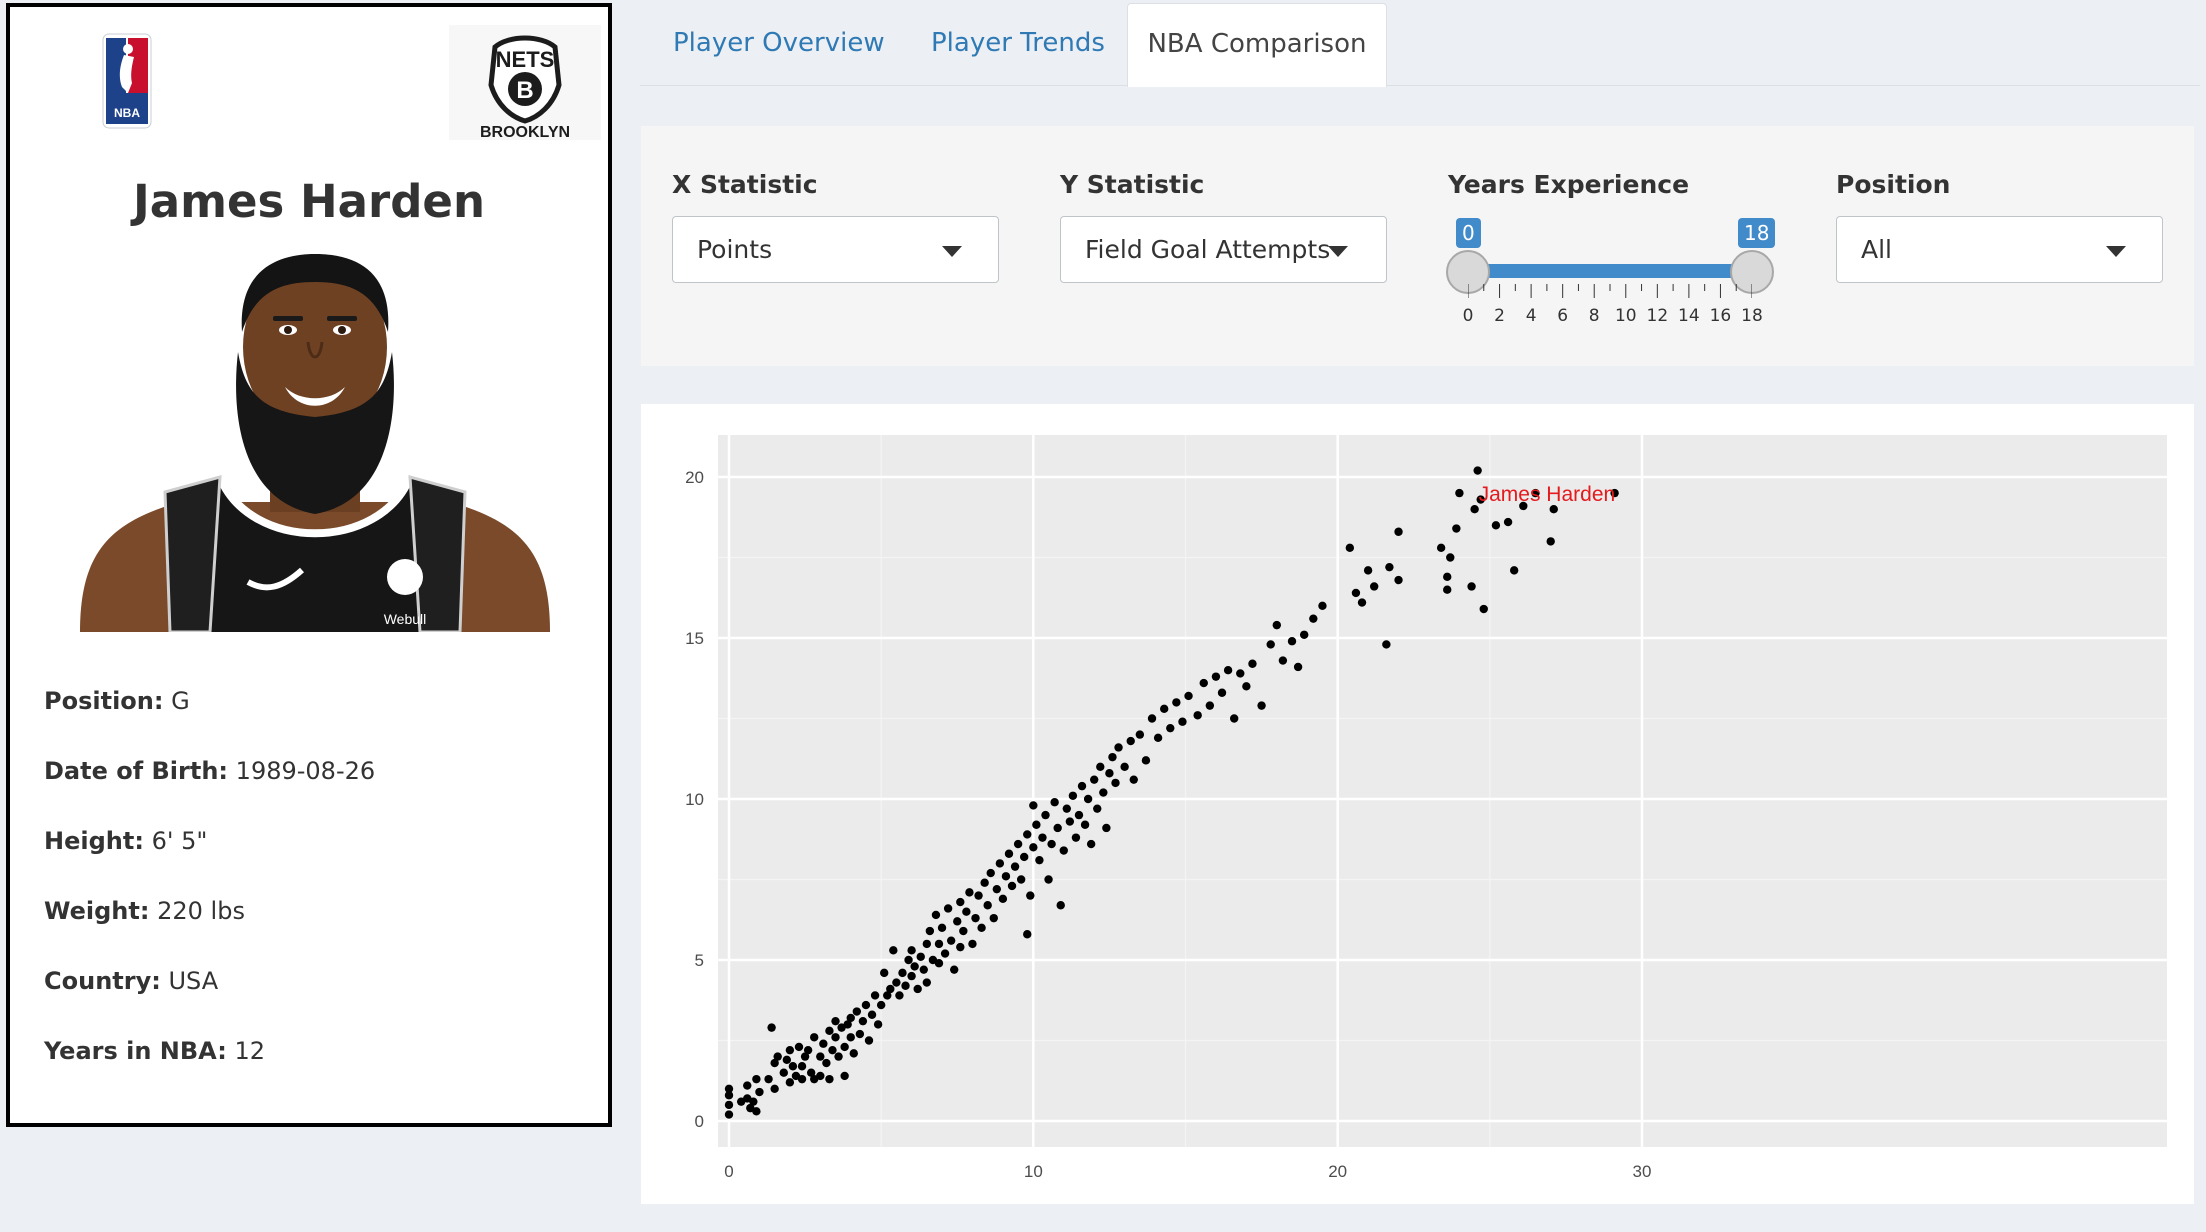 The height and width of the screenshot is (1232, 2206). I want to click on tab-player-trends: Player Trends, so click(1018, 43).